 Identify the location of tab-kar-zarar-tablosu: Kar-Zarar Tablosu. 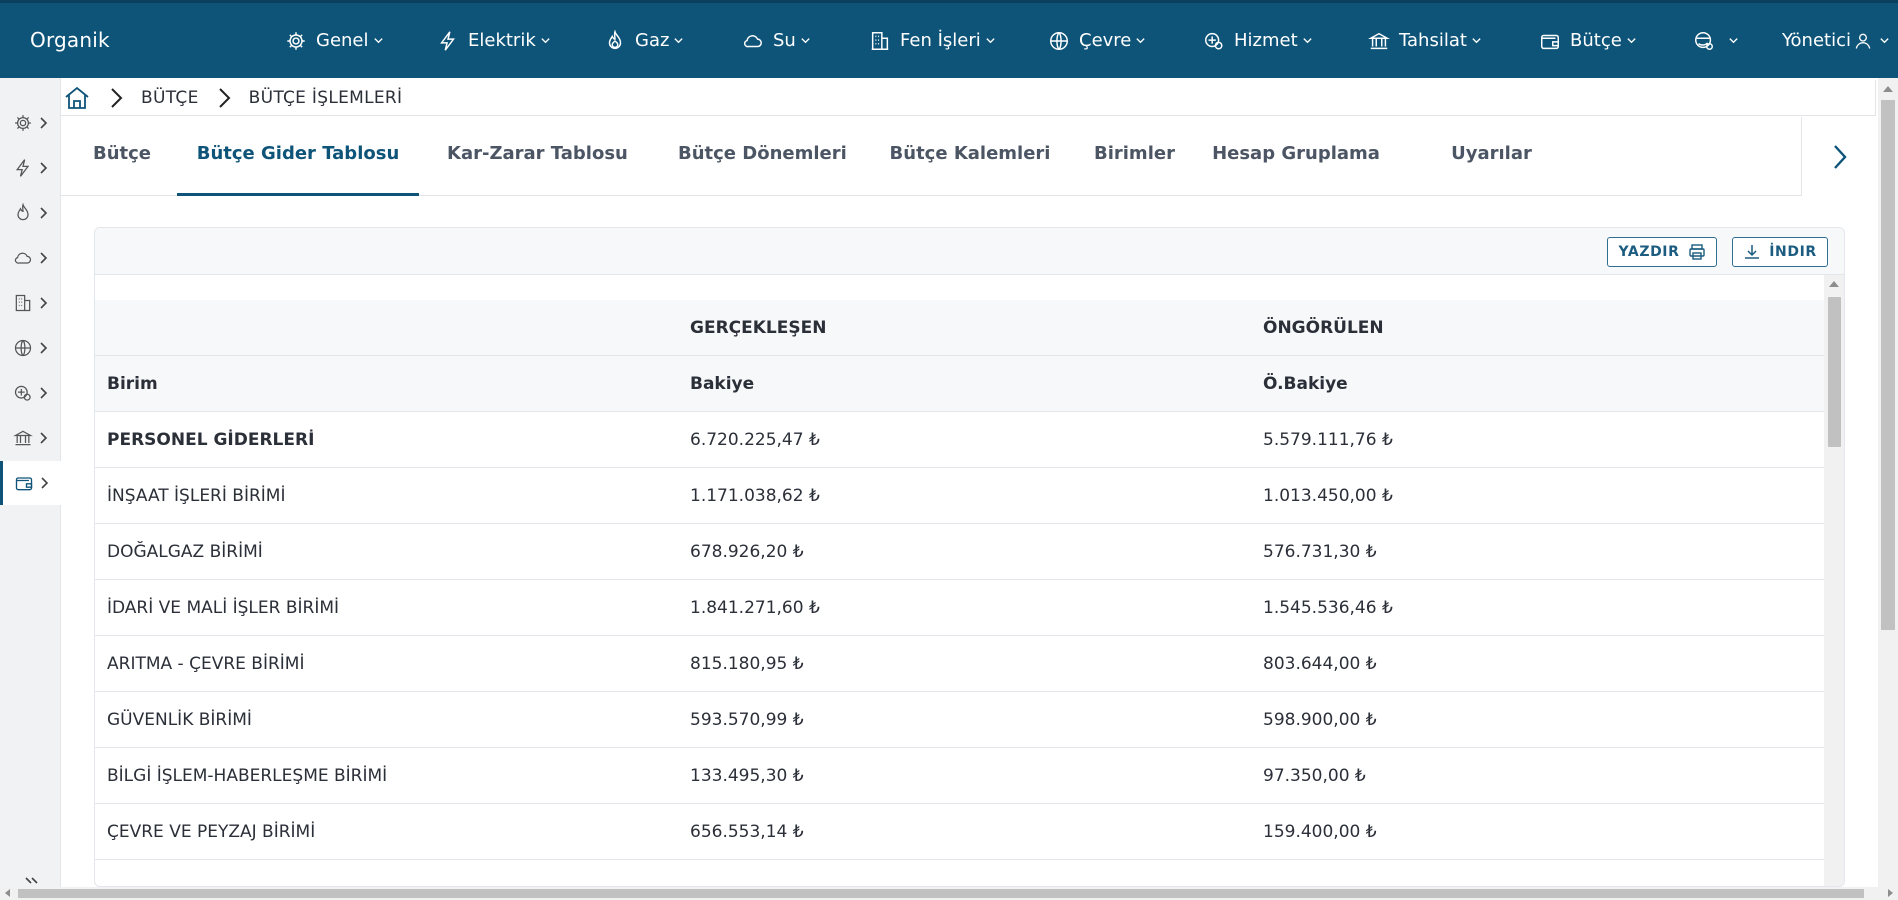
(537, 153).